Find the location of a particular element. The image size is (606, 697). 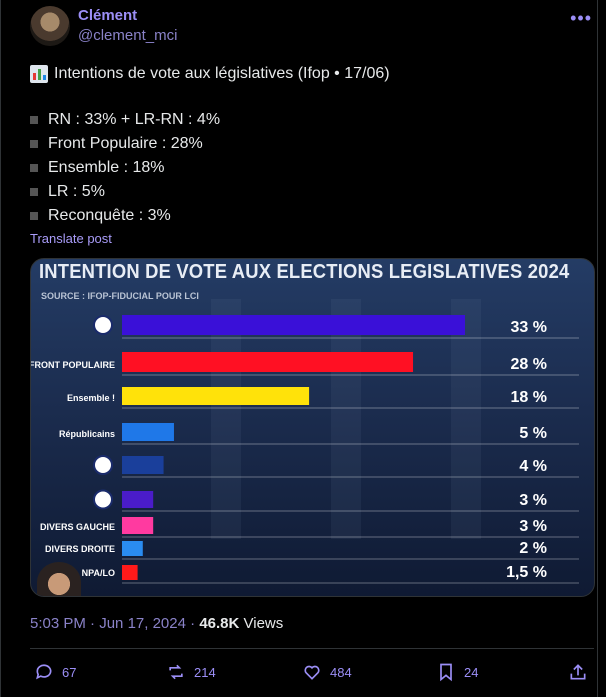

share-button is located at coordinates (578, 672).